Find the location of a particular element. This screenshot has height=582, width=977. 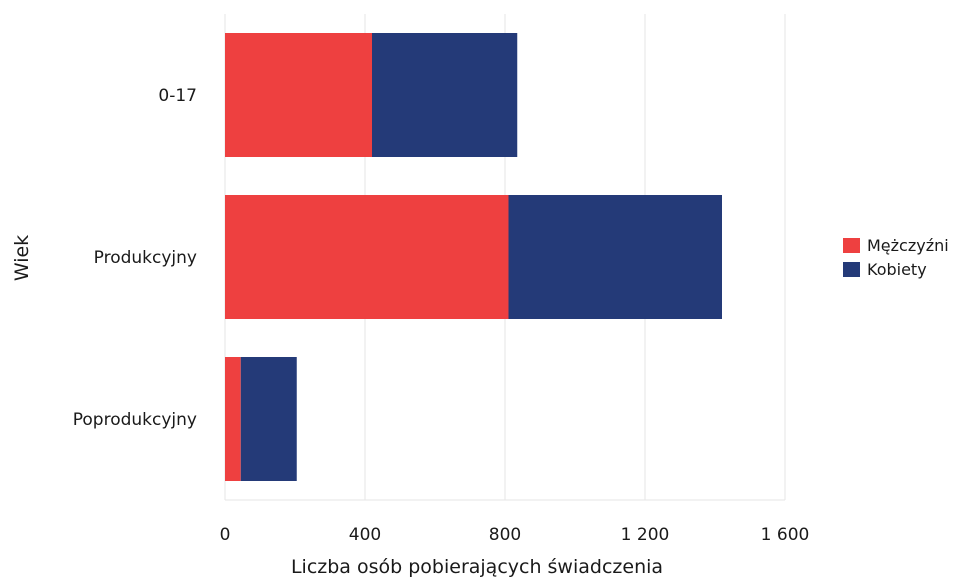

x-tick-label: 400 is located at coordinates (365, 535).